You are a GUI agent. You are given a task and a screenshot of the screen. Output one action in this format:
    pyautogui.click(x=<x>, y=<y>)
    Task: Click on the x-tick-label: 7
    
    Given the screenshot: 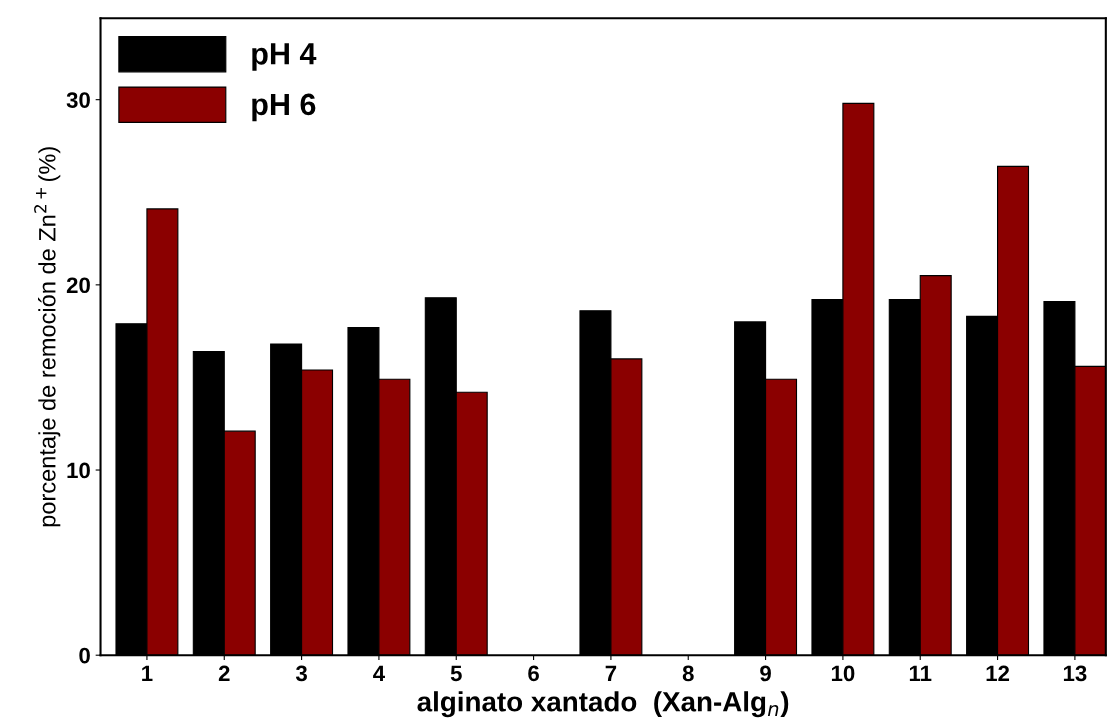 What is the action you would take?
    pyautogui.click(x=611, y=673)
    